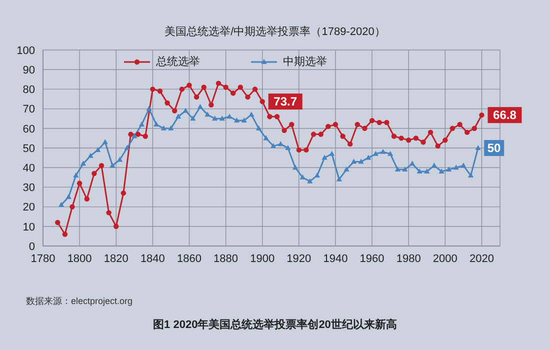 This screenshot has width=550, height=350. What do you see at coordinates (445, 258) in the screenshot?
I see `x-tick-label: 2000` at bounding box center [445, 258].